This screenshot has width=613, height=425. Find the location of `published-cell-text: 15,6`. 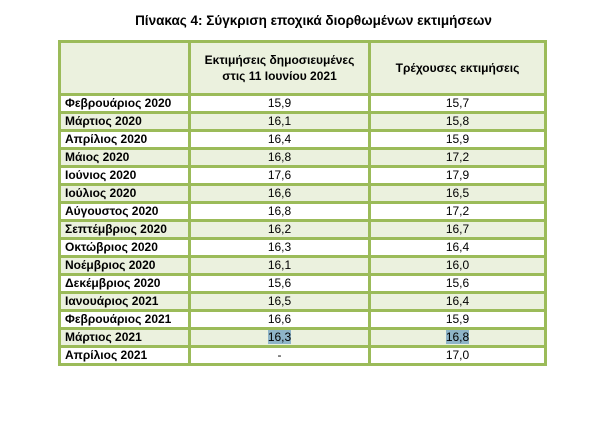

published-cell-text: 15,6 is located at coordinates (279, 283).